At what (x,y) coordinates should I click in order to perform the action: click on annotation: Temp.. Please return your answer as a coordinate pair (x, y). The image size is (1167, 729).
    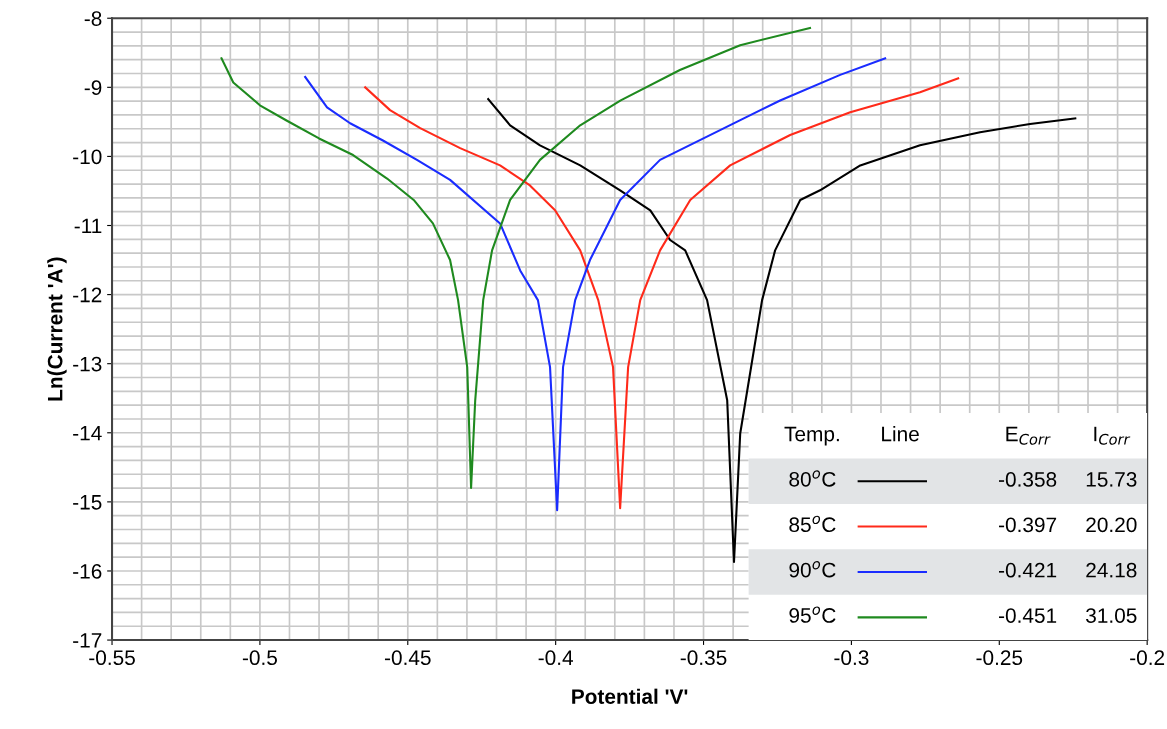
    Looking at the image, I should click on (811, 436).